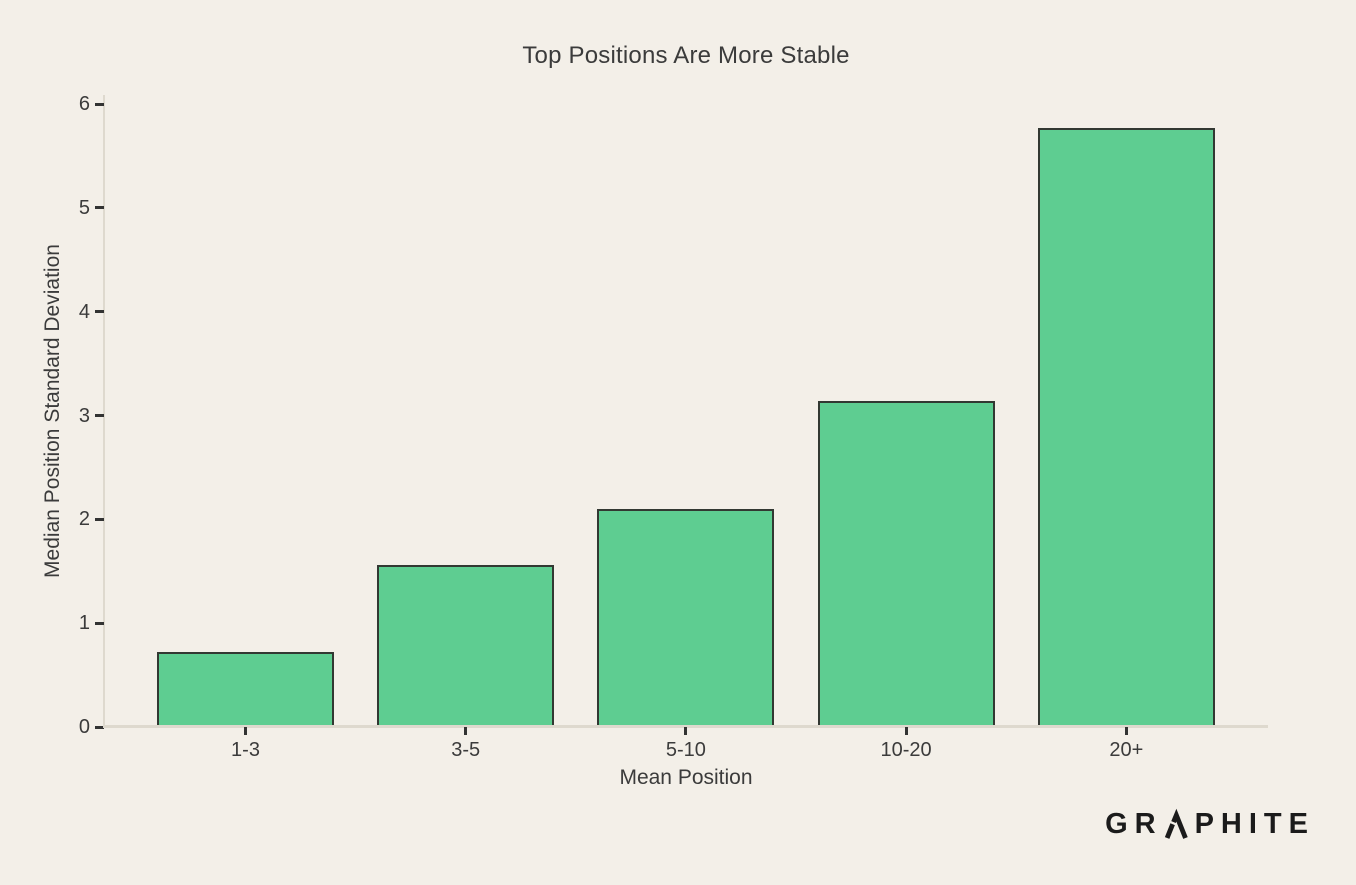 The height and width of the screenshot is (885, 1356). What do you see at coordinates (906, 750) in the screenshot?
I see `x-tick-label: 10-20` at bounding box center [906, 750].